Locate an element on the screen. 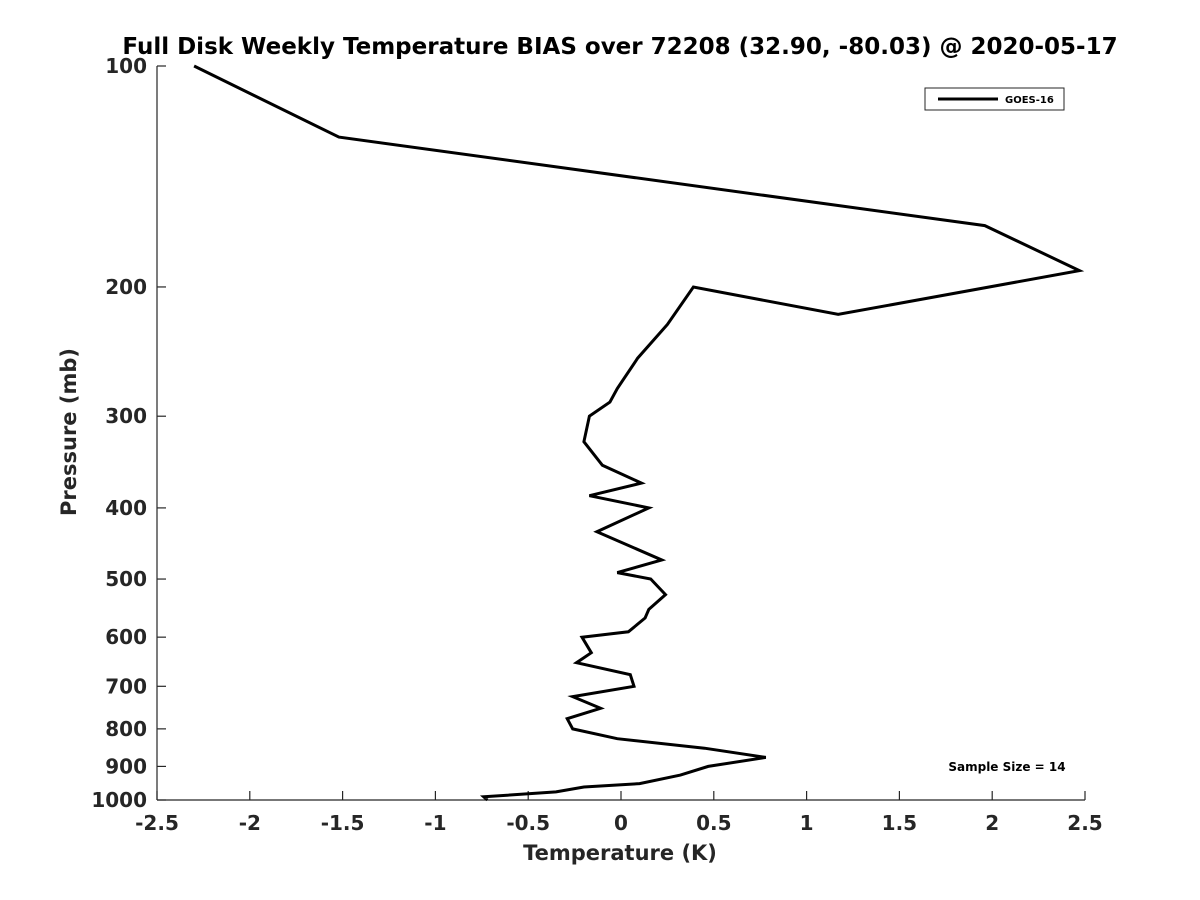  y-tick-label: 100 is located at coordinates (126, 66).